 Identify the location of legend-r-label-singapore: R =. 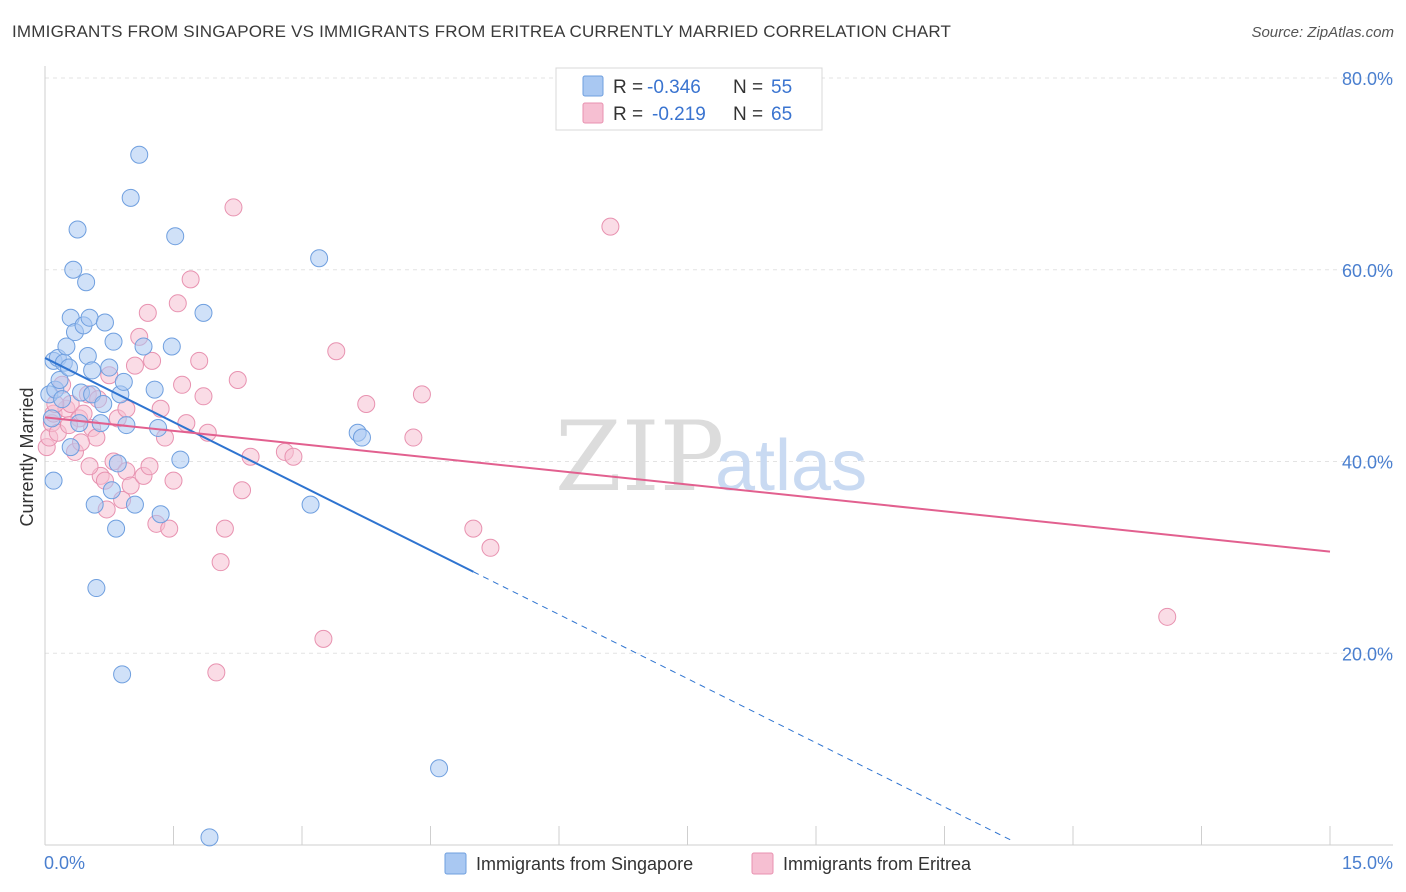
(628, 87).